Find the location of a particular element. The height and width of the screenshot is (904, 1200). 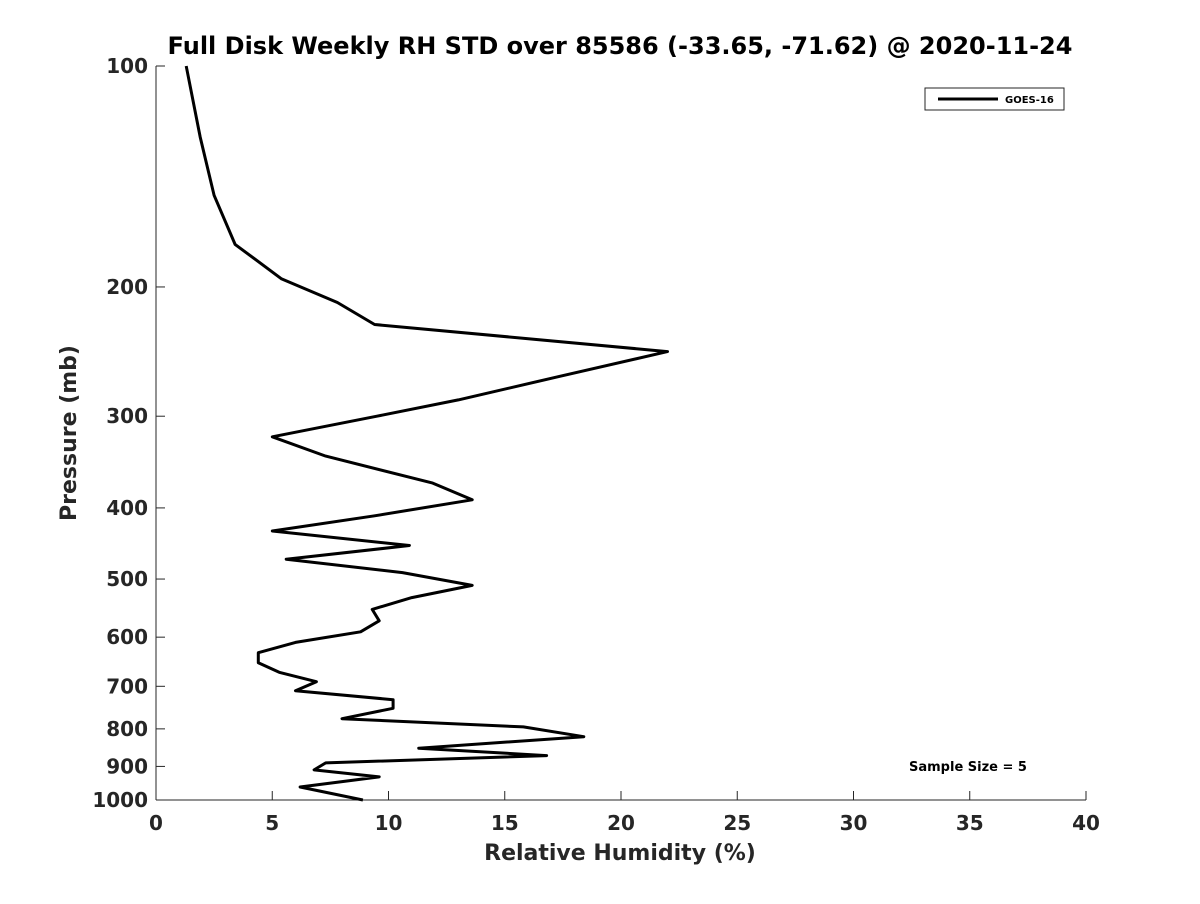

x-tick-label: 35 is located at coordinates (970, 823).